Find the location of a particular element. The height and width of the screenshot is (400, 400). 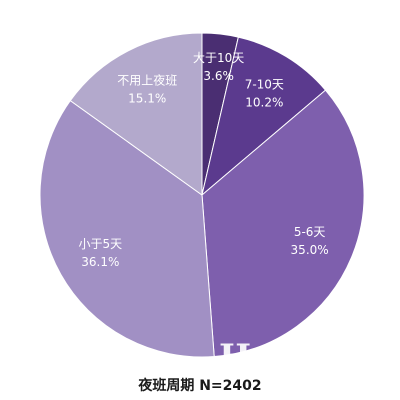

slice-label-value: 35.0% is located at coordinates (310, 250).